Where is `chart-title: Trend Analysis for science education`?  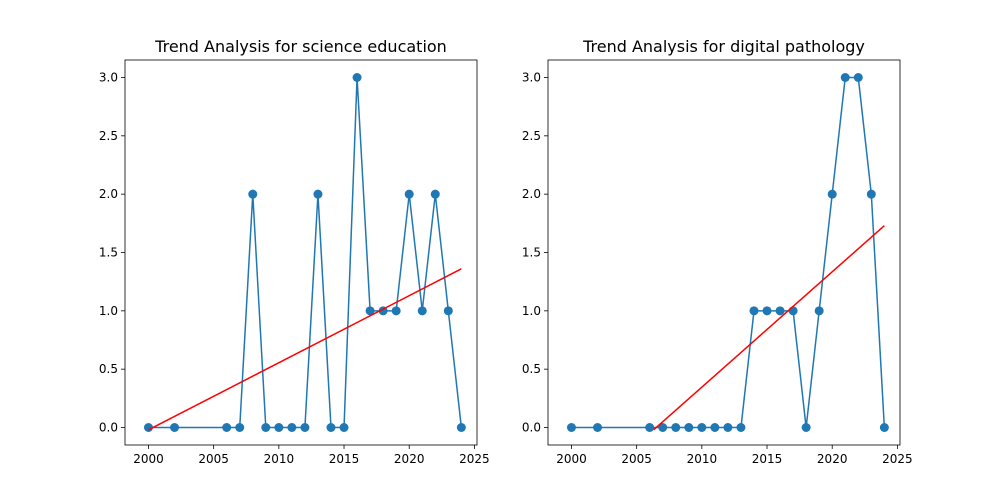 chart-title: Trend Analysis for science education is located at coordinates (300, 46).